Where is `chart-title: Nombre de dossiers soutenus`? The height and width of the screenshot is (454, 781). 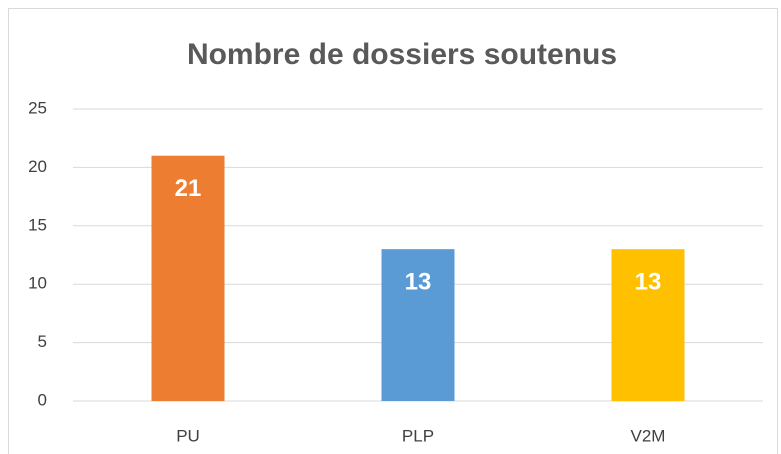
chart-title: Nombre de dossiers soutenus is located at coordinates (402, 54).